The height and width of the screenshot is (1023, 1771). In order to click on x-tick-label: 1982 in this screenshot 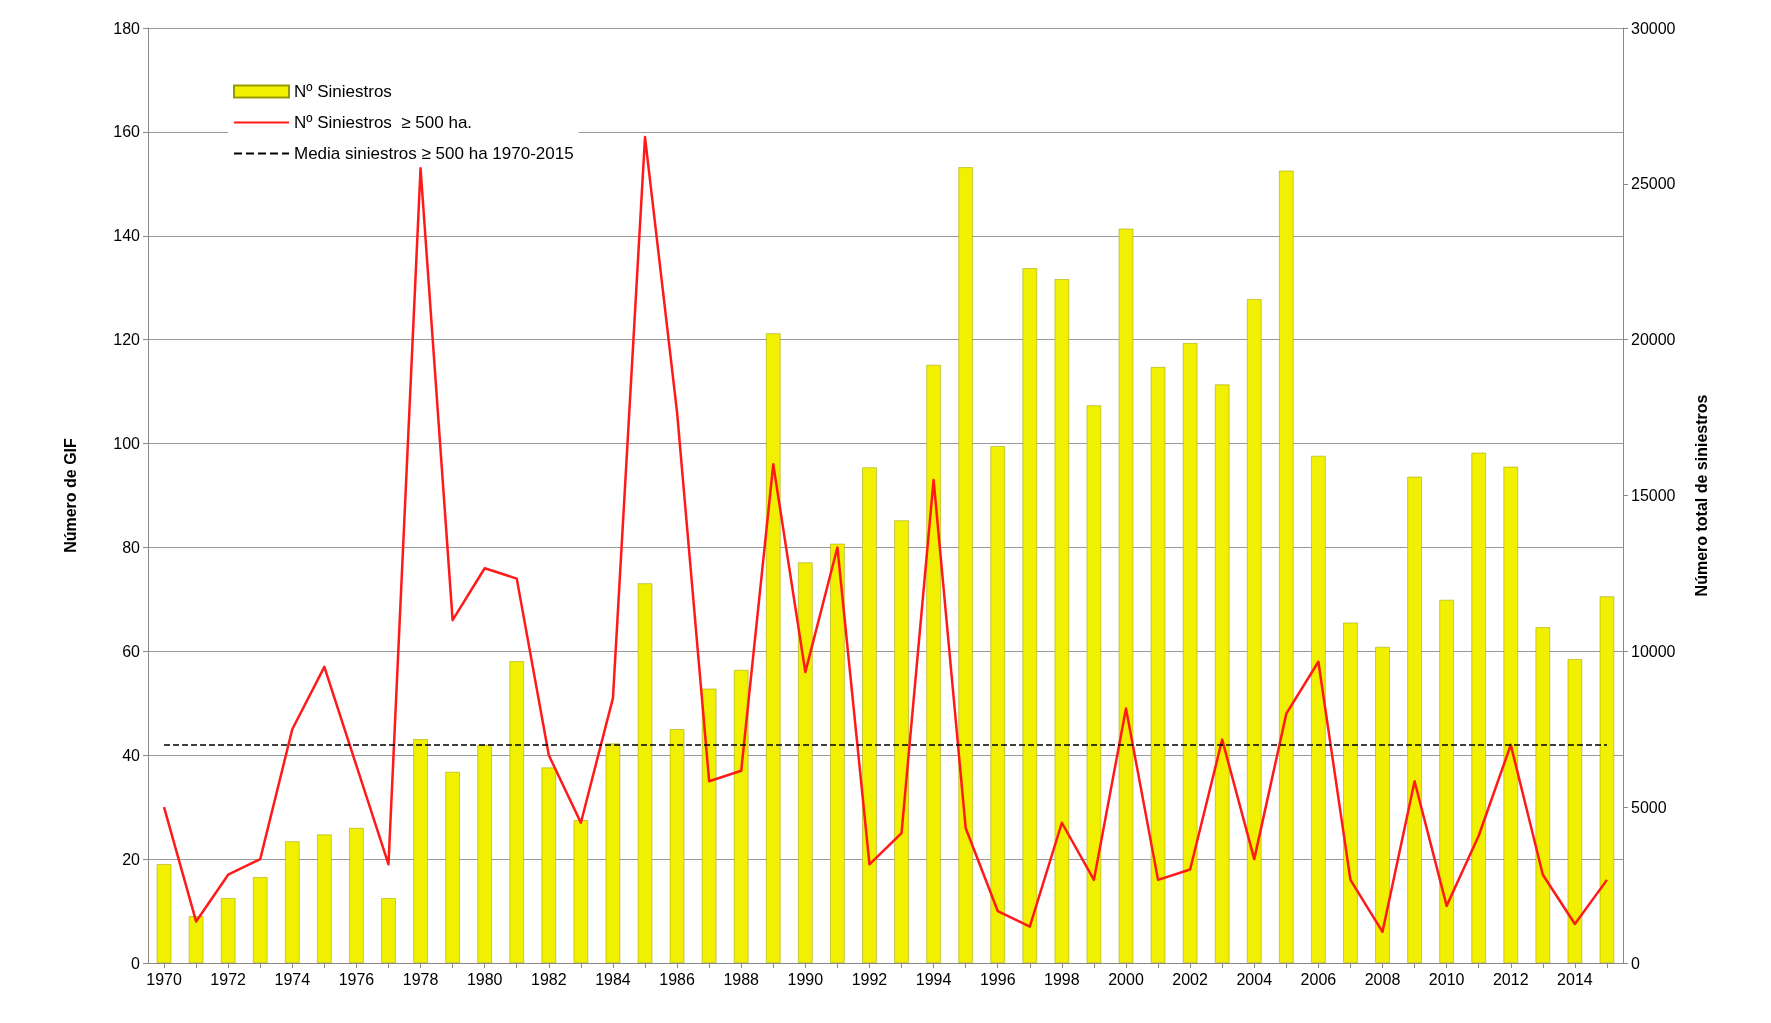, I will do `click(549, 979)`.